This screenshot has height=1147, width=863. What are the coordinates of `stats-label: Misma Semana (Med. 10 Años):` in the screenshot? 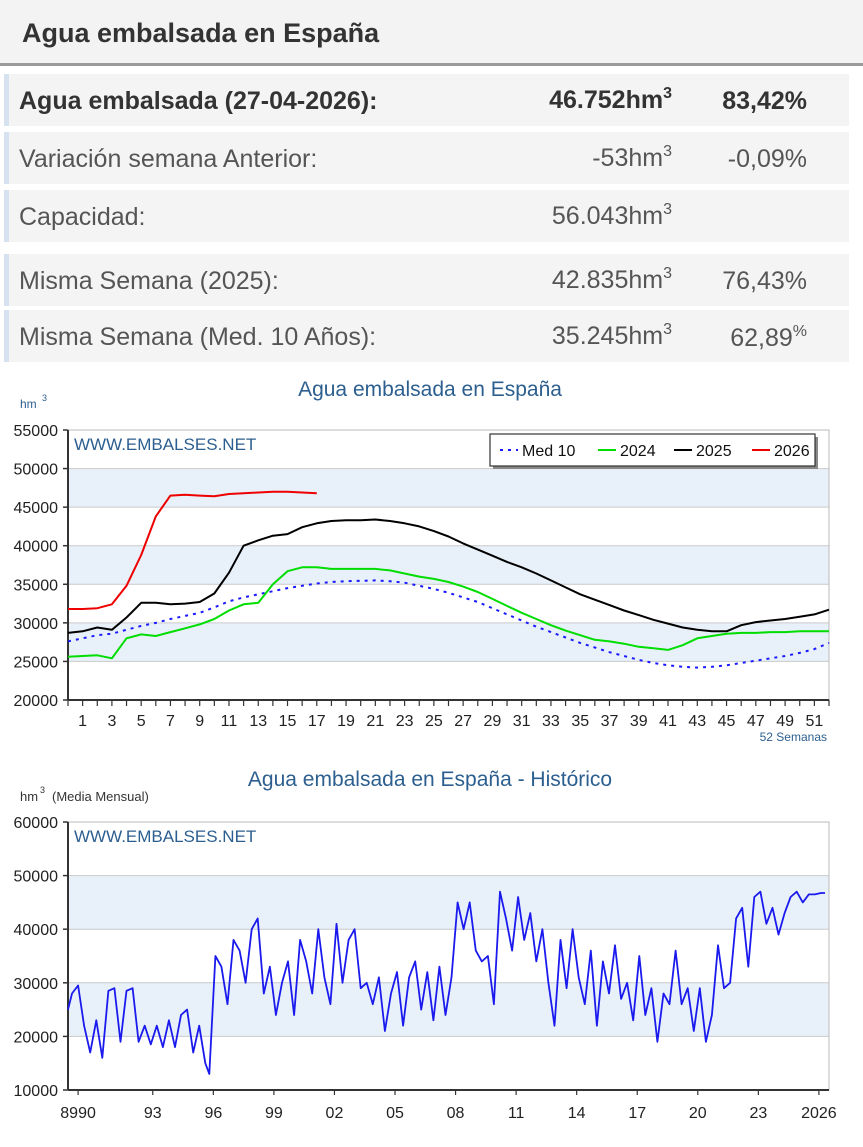 It's located at (198, 337).